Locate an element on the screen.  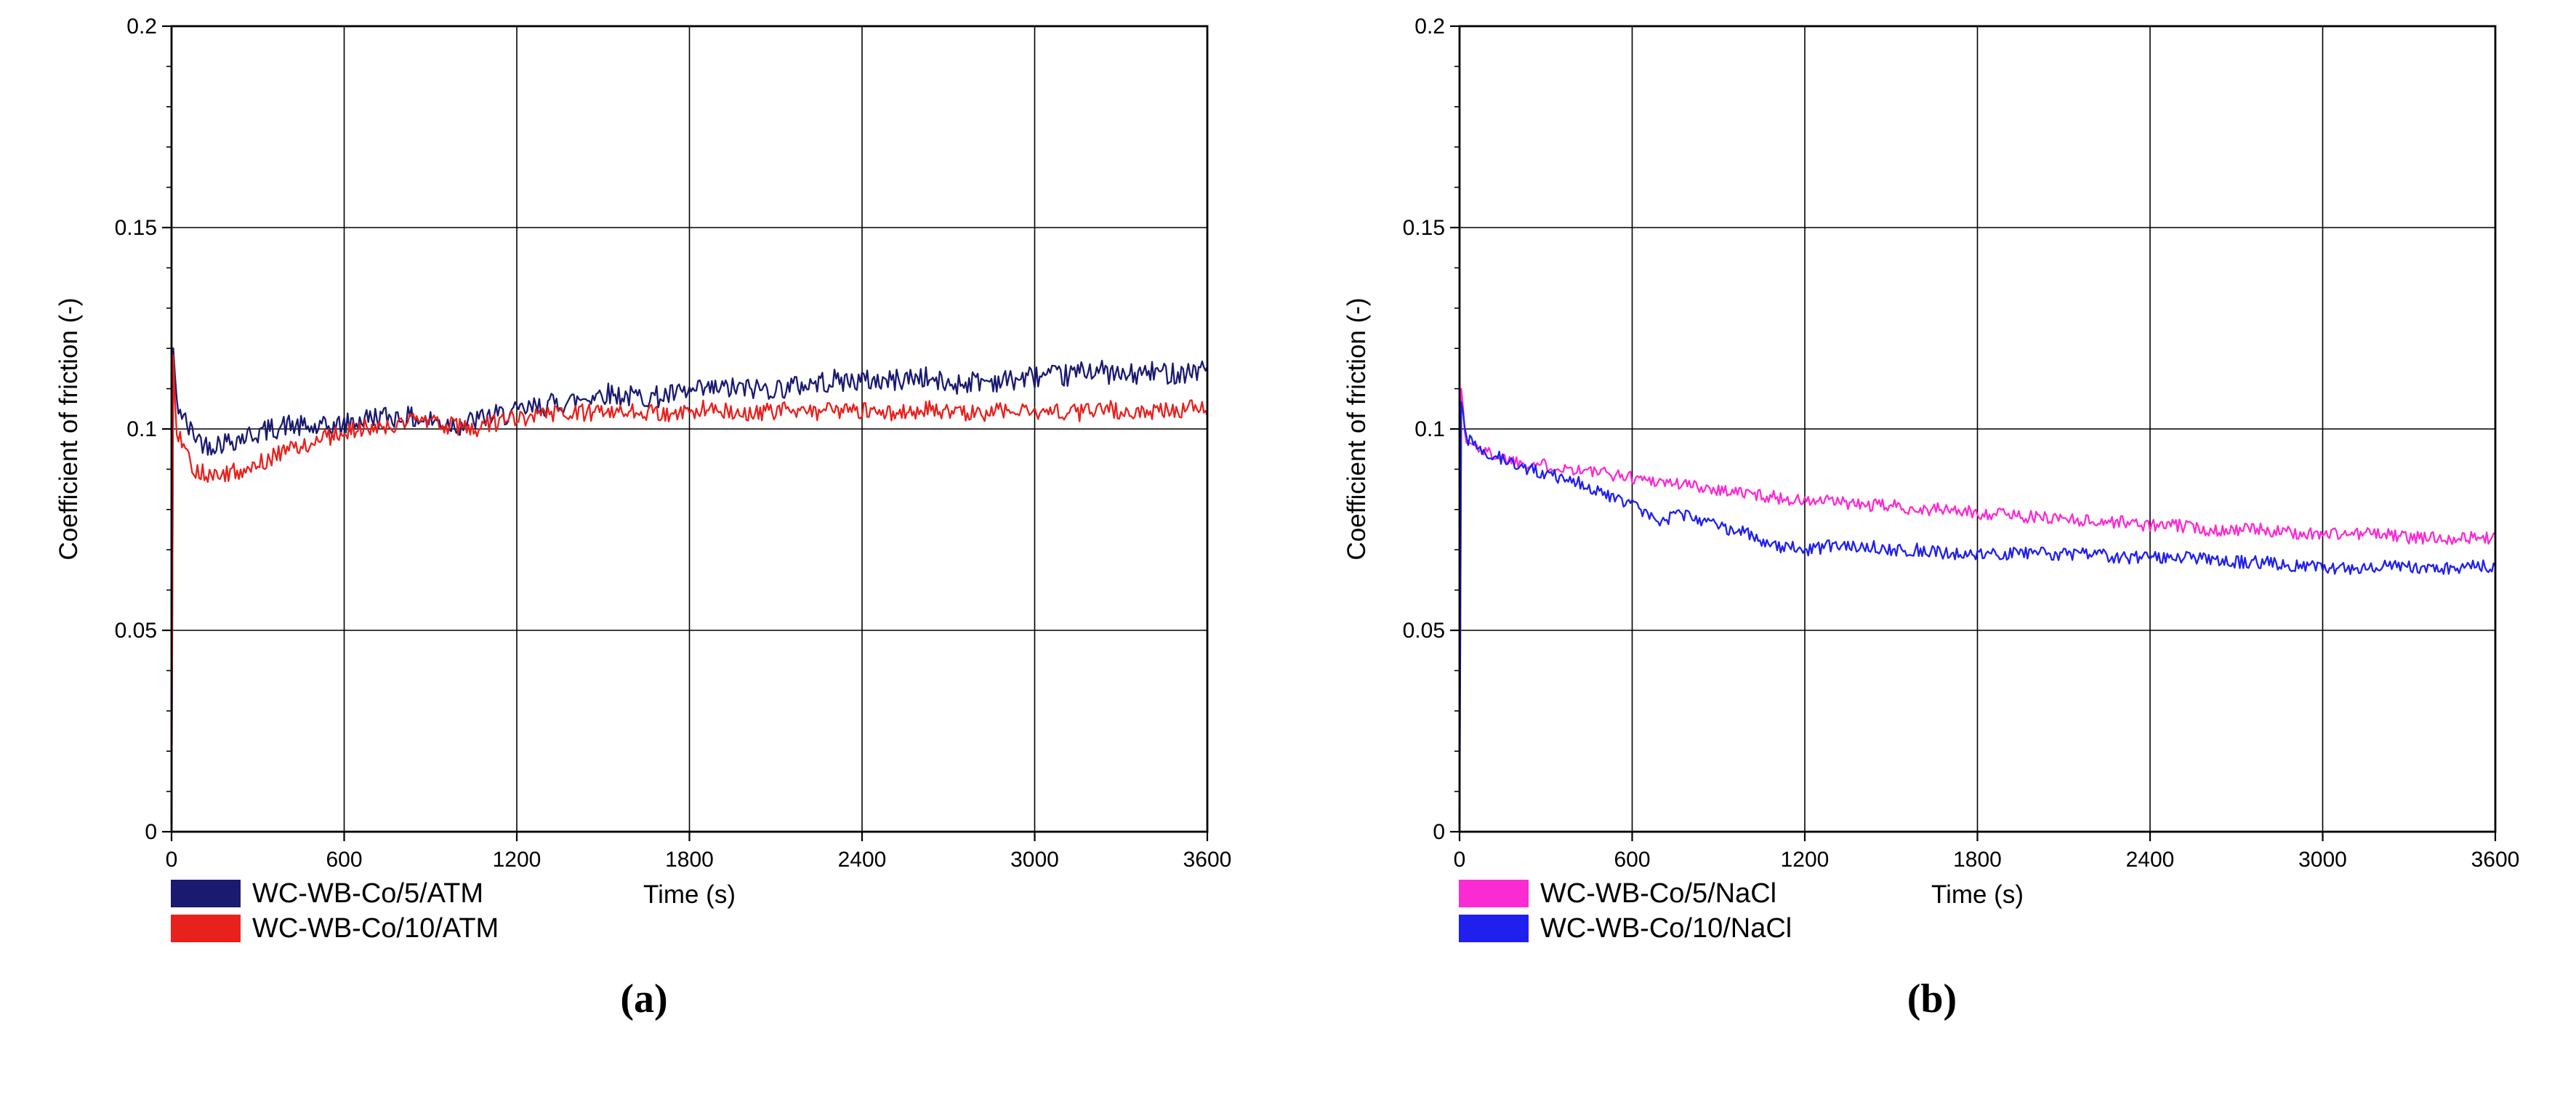
legend-label: WC-WB-Co/5/ATM is located at coordinates (368, 894).